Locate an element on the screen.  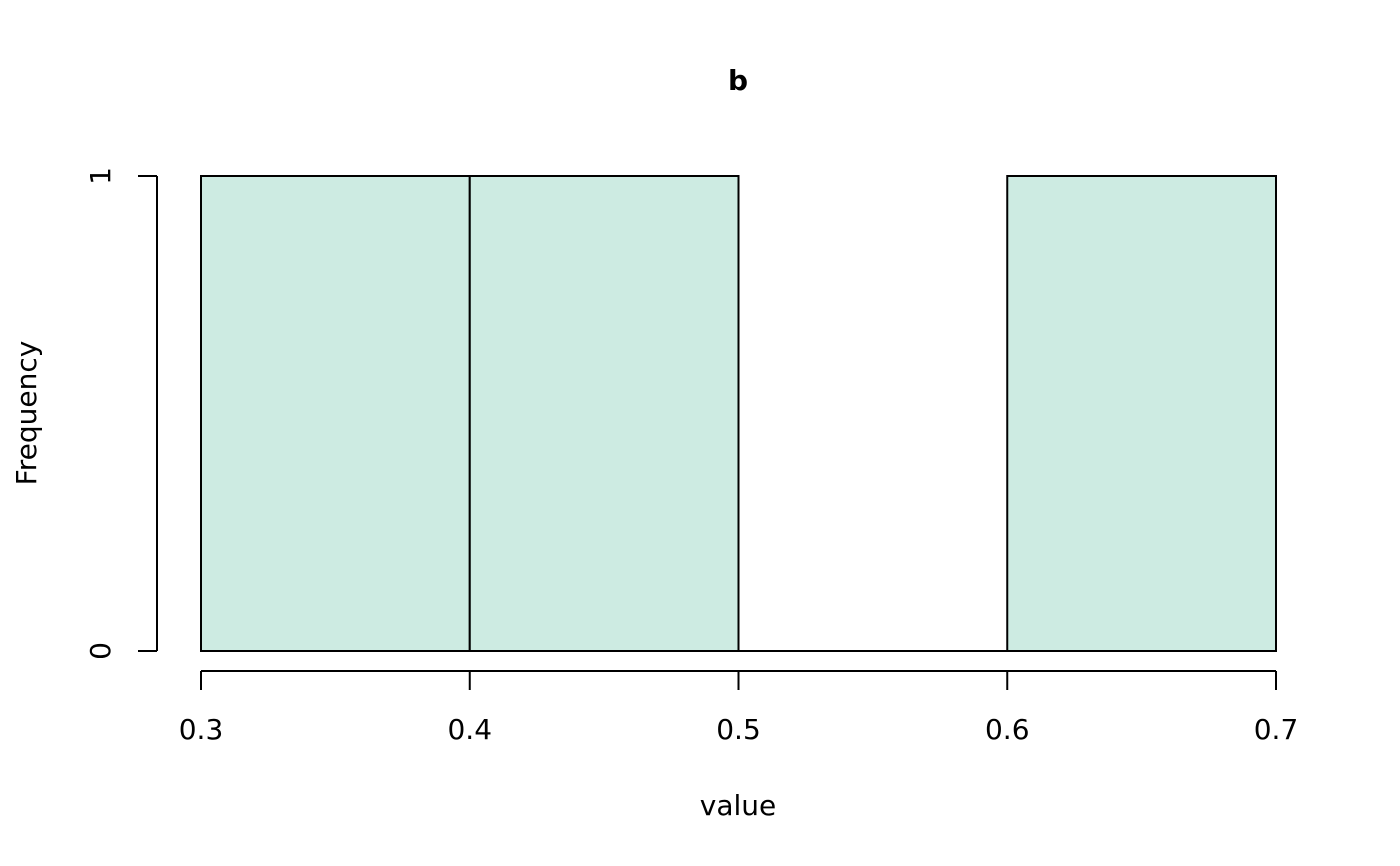
x-tick-label-3: 0.6 is located at coordinates (1007, 729).